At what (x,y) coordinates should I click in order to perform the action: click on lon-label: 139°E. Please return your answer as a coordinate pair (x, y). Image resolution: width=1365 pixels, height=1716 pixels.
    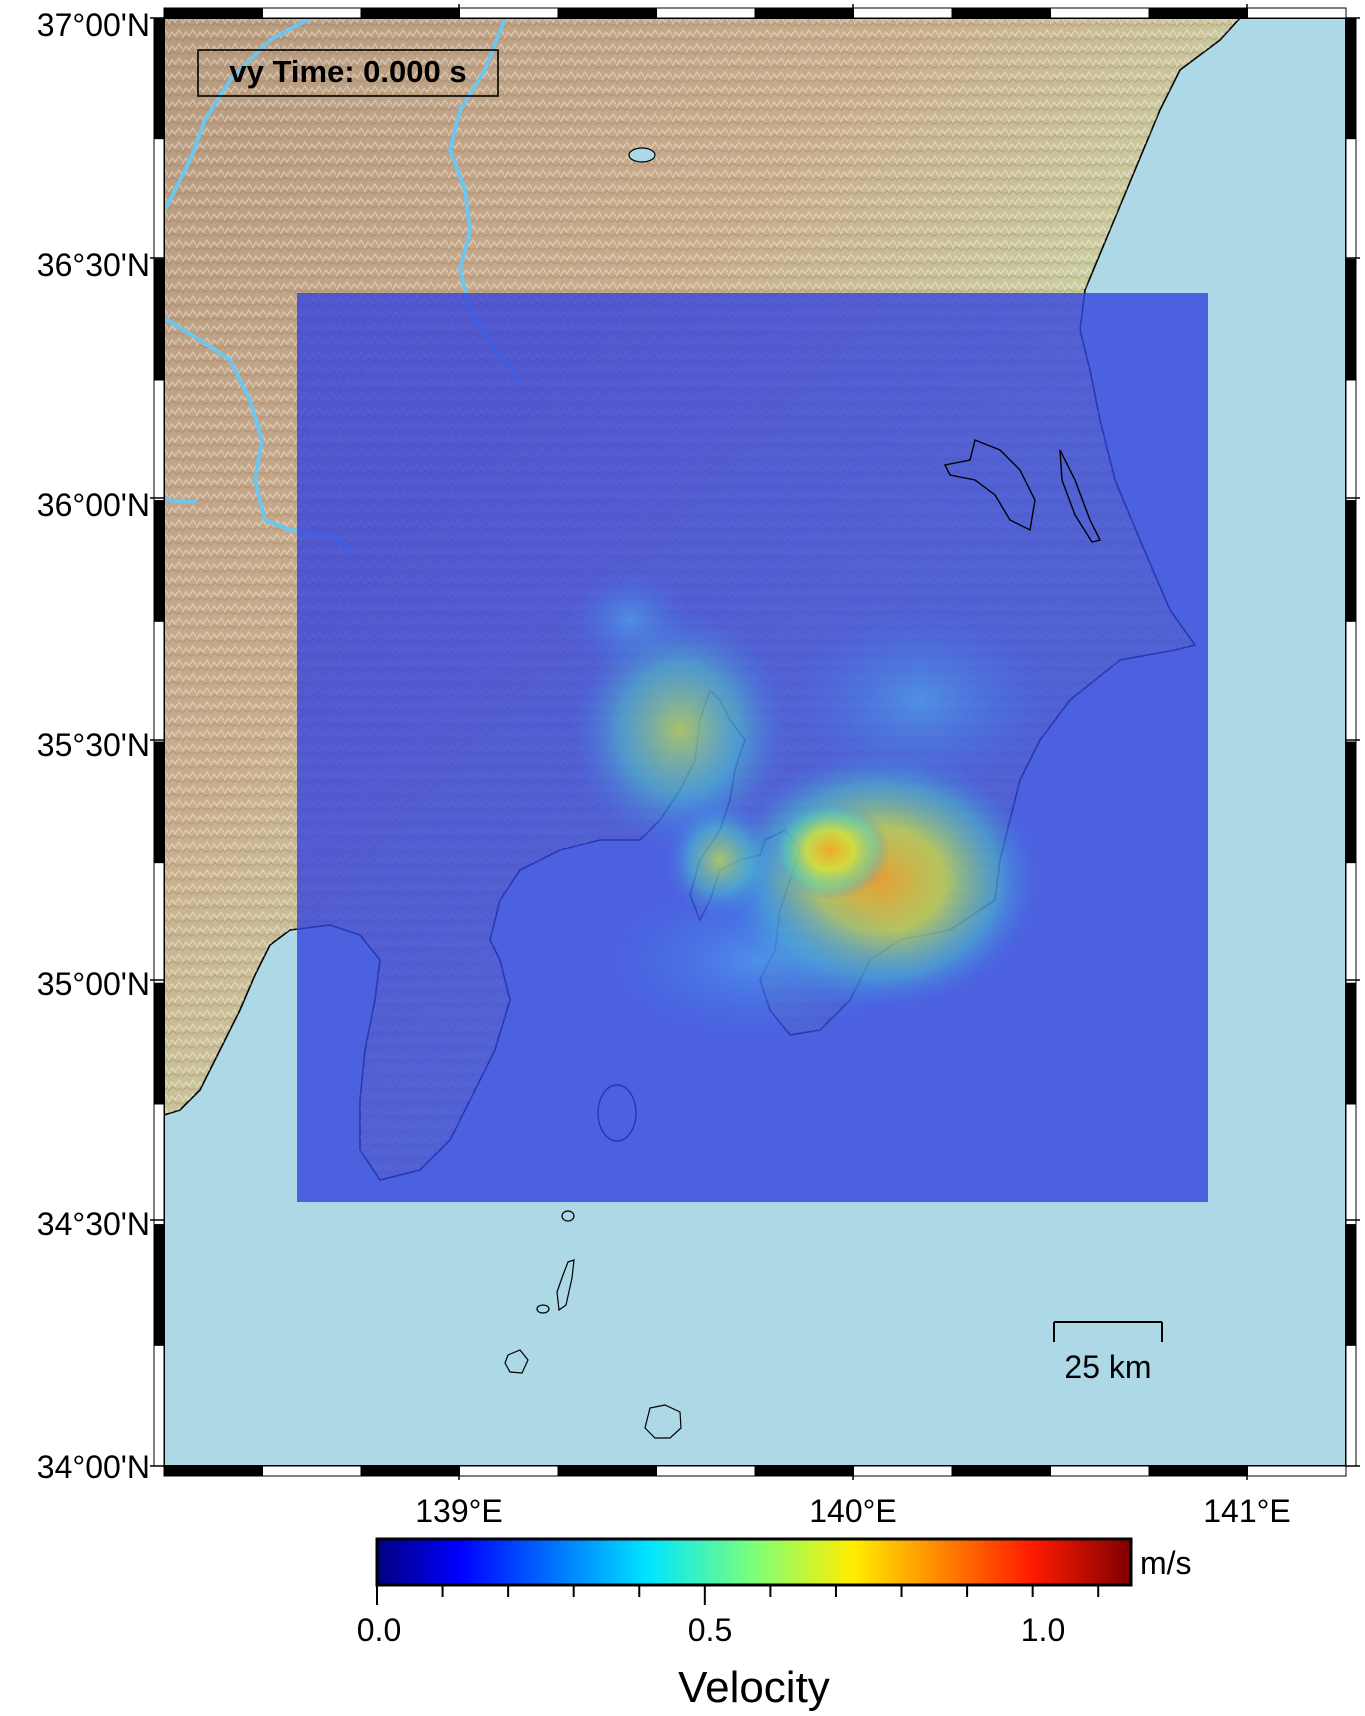
    Looking at the image, I should click on (459, 1511).